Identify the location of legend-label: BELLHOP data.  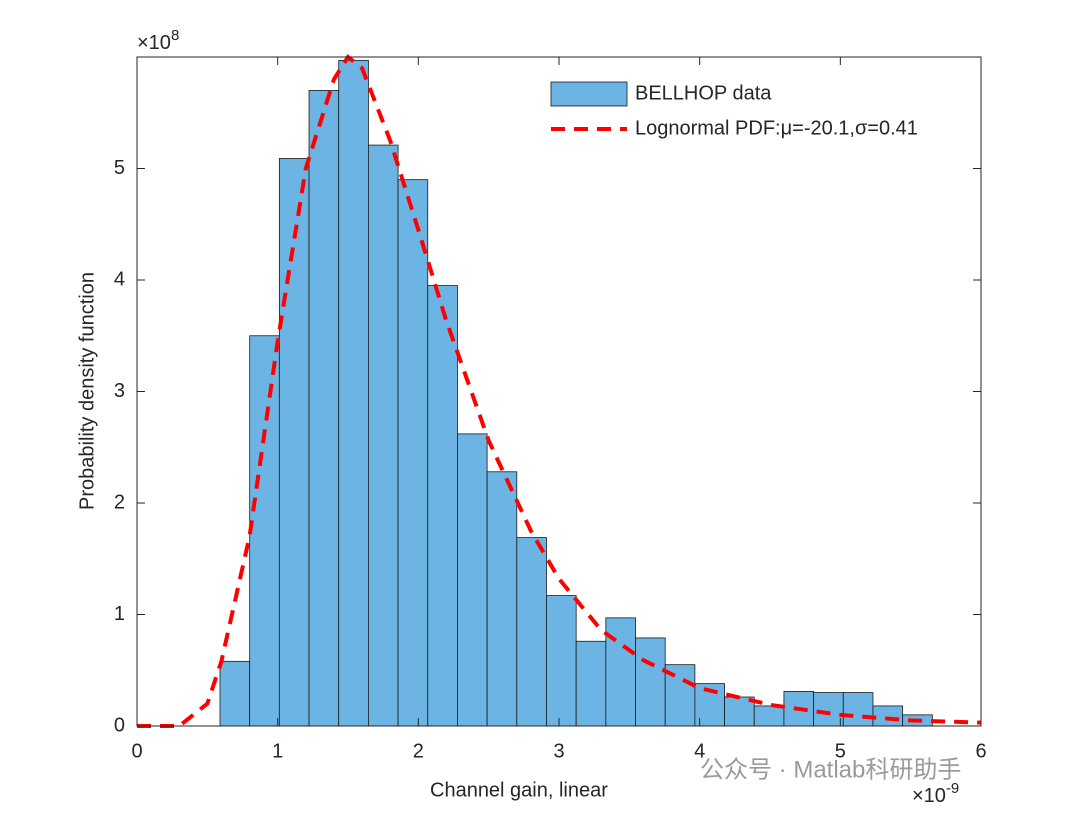
(703, 93).